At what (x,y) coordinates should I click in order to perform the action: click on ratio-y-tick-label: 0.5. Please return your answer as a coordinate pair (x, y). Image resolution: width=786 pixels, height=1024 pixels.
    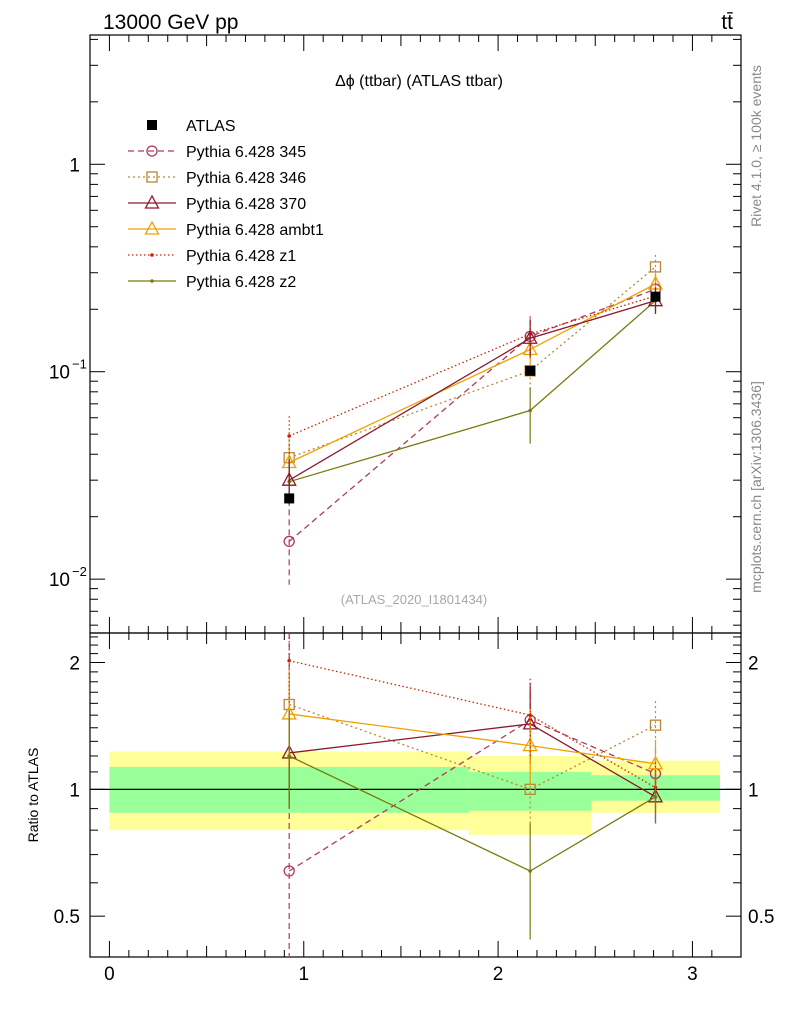
    Looking at the image, I should click on (67, 917).